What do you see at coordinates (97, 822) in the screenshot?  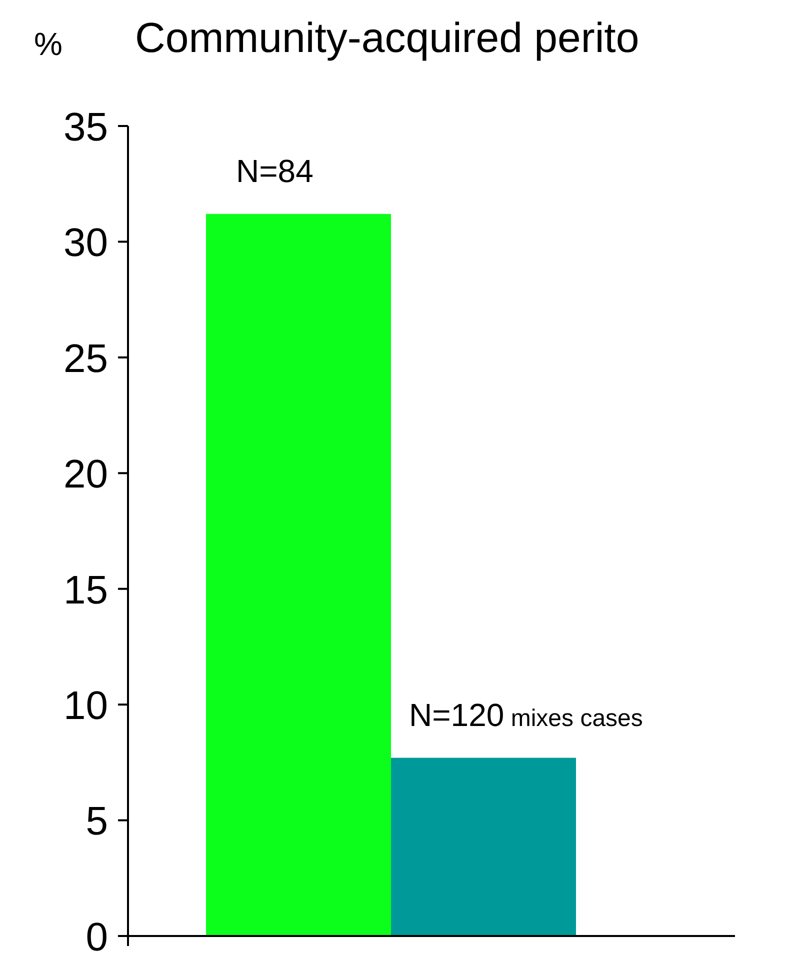 I see `y-tick-label: 5` at bounding box center [97, 822].